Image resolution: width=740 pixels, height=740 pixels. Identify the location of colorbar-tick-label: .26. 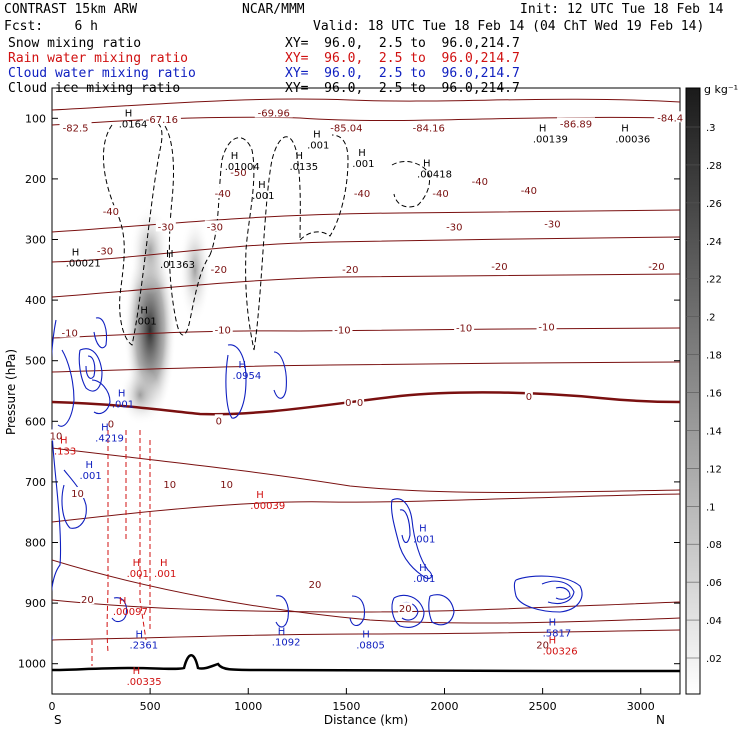
(714, 204).